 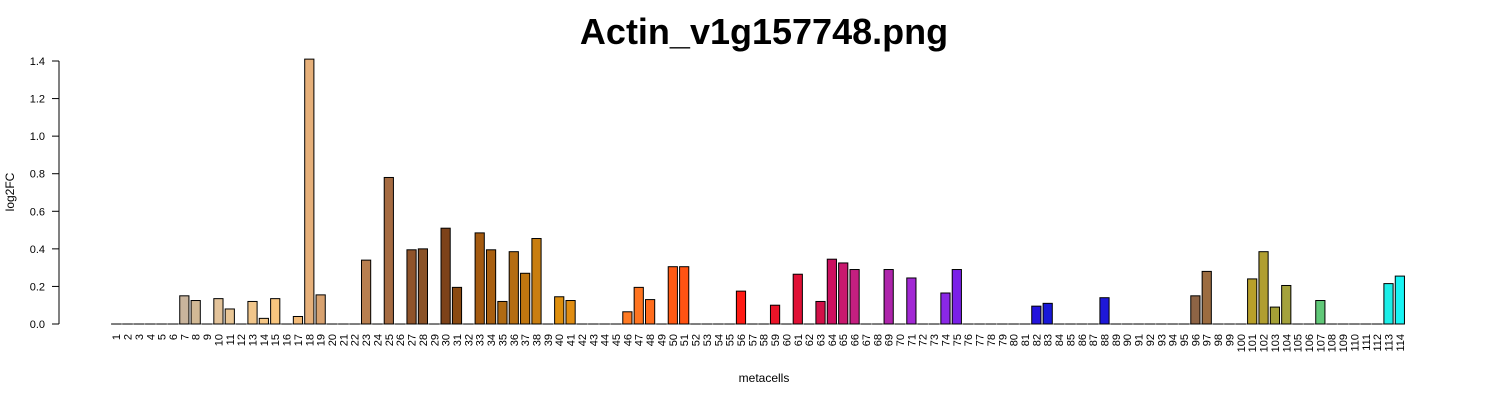 What do you see at coordinates (594, 340) in the screenshot?
I see `x-tick-label: 43` at bounding box center [594, 340].